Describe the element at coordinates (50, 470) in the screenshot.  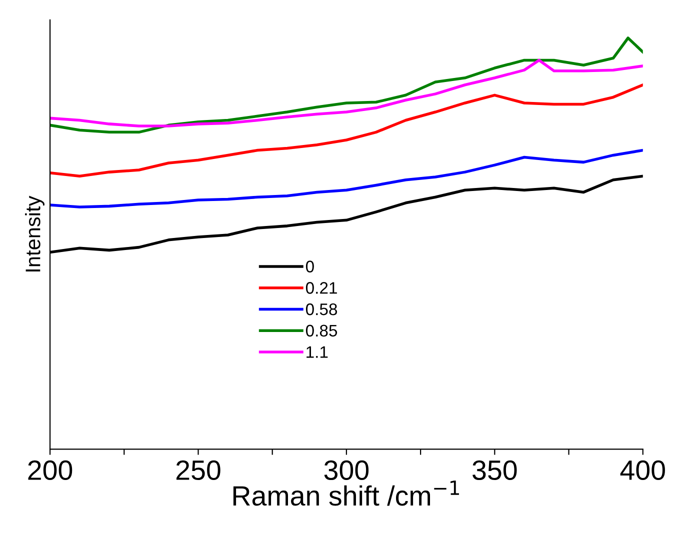
I see `x-tick-label: 200` at that location.